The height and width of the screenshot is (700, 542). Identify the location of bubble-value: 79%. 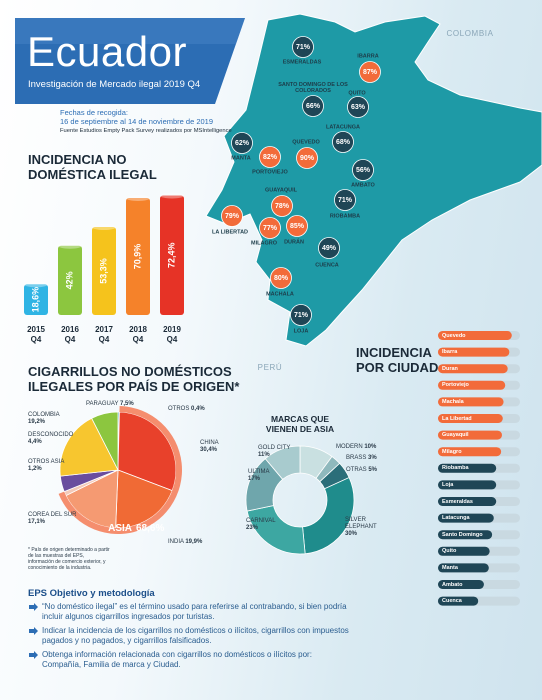
(232, 216).